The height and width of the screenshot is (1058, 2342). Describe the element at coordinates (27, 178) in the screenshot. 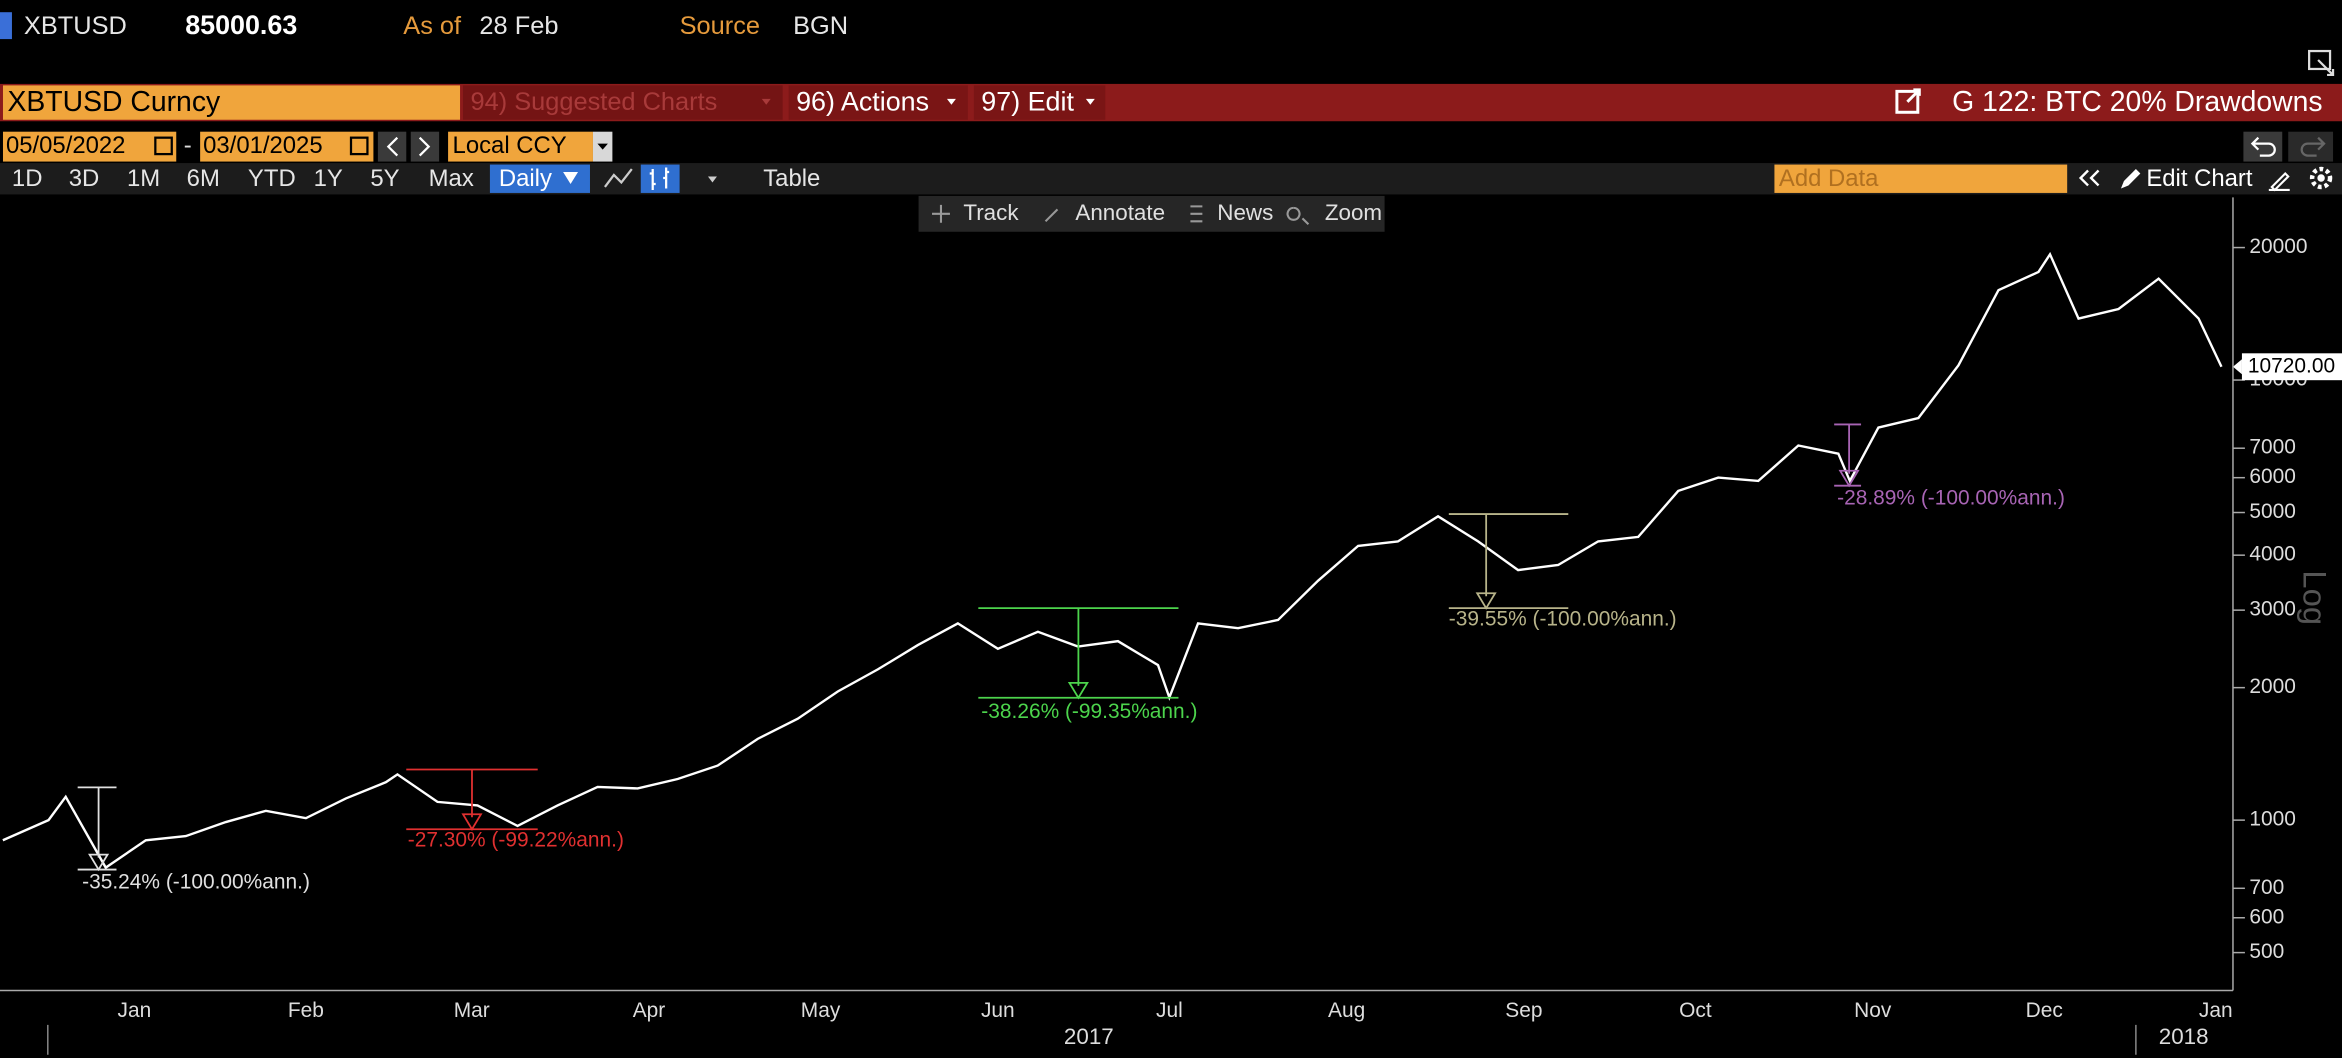

I see `period-button: 1D` at that location.